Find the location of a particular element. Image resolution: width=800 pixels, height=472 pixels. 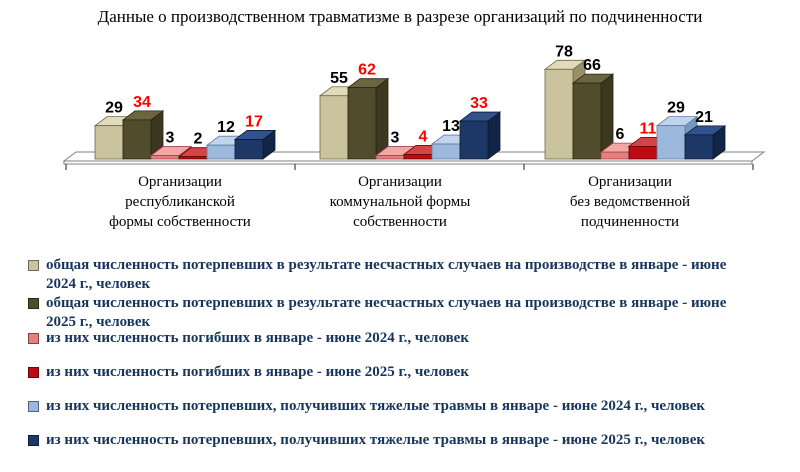

value-label-s4-c0: 12 is located at coordinates (226, 127).